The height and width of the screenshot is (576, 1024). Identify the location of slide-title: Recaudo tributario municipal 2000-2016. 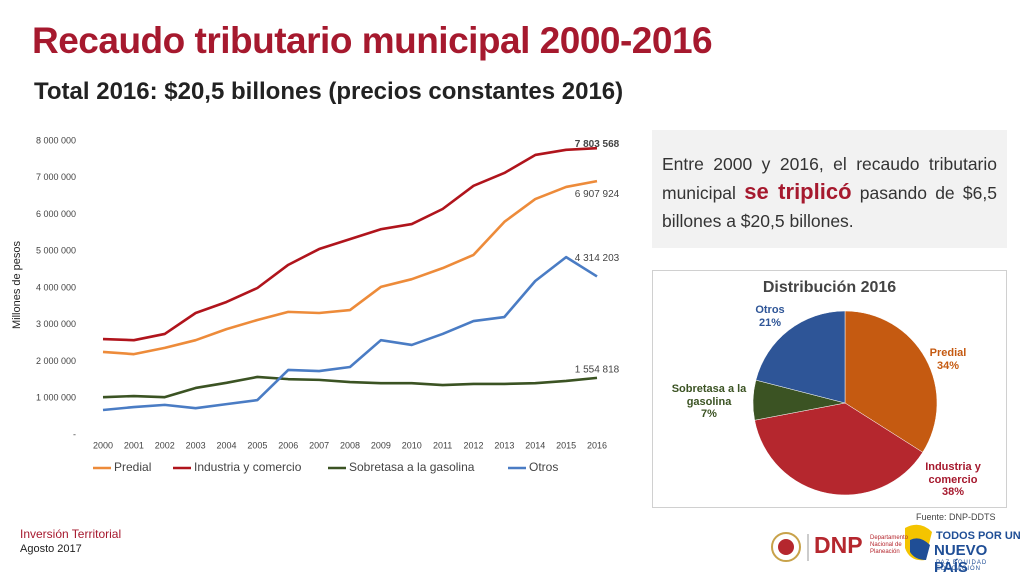
(372, 40).